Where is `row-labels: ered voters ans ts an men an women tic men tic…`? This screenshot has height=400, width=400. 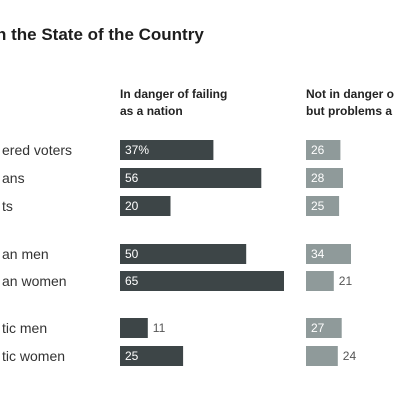 row-labels: ered voters ans ts an men an women tic men tic… is located at coordinates (37, 253).